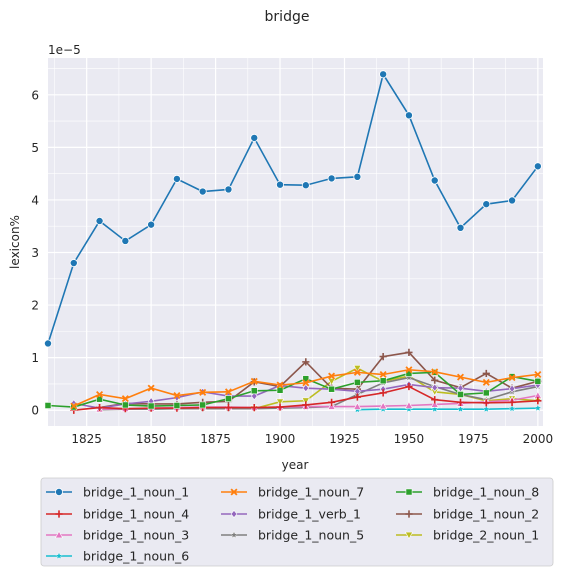 This screenshot has width=563, height=579. What do you see at coordinates (117, 556) in the screenshot?
I see `legend-entry: bridge_1_noun_6` at bounding box center [117, 556].